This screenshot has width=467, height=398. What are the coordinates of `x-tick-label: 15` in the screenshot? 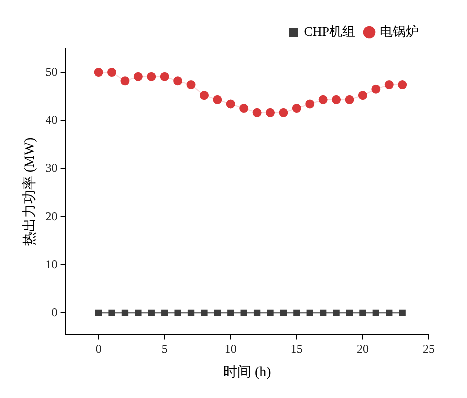 It's located at (296, 349).